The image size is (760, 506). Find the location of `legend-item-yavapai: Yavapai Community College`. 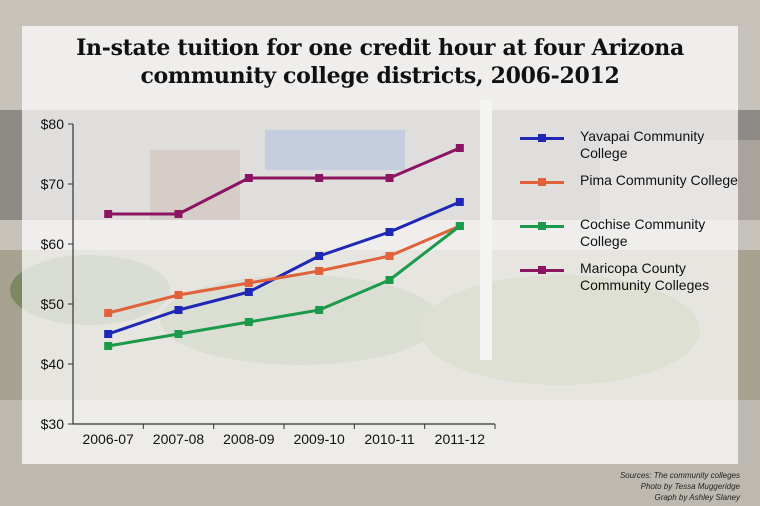

legend-item-yavapai: Yavapai Community College is located at coordinates (627, 150).